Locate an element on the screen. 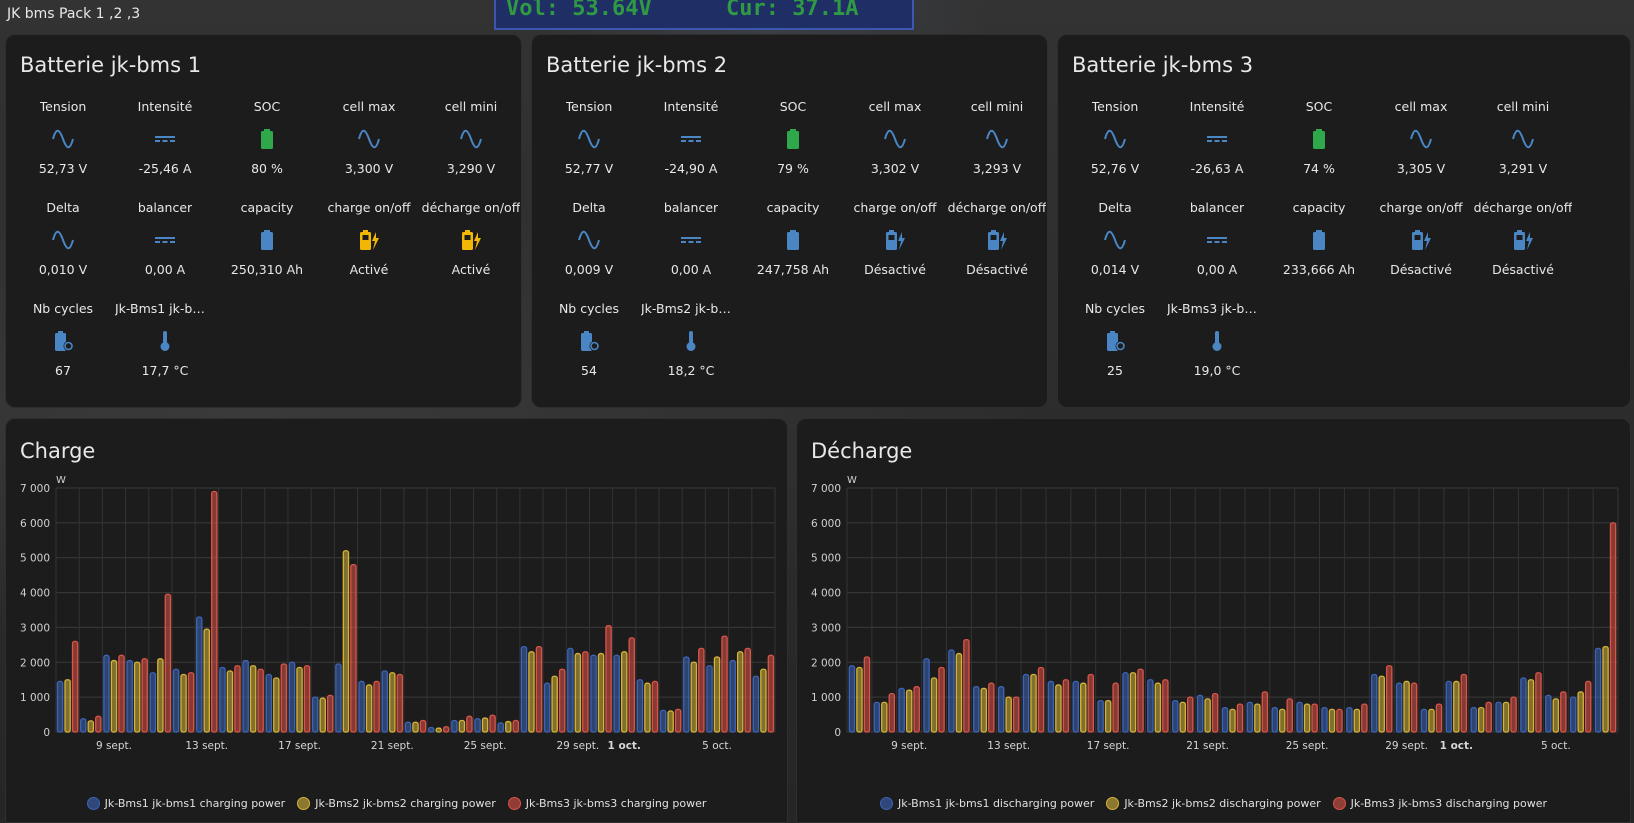 The height and width of the screenshot is (823, 1634). entity-intensit: Intensité -24,90 A is located at coordinates (691, 147).